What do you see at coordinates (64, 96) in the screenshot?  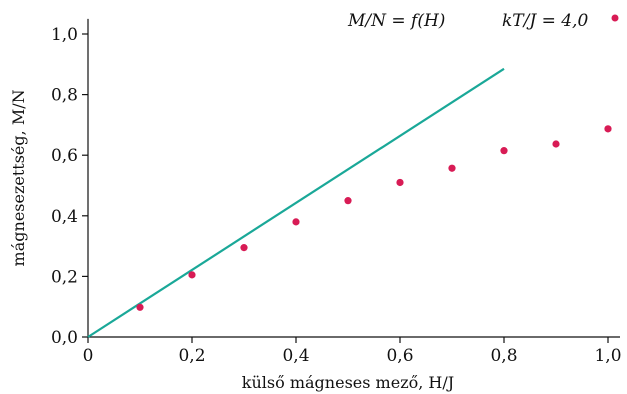 I see `y-tick-label: 0,8` at bounding box center [64, 96].